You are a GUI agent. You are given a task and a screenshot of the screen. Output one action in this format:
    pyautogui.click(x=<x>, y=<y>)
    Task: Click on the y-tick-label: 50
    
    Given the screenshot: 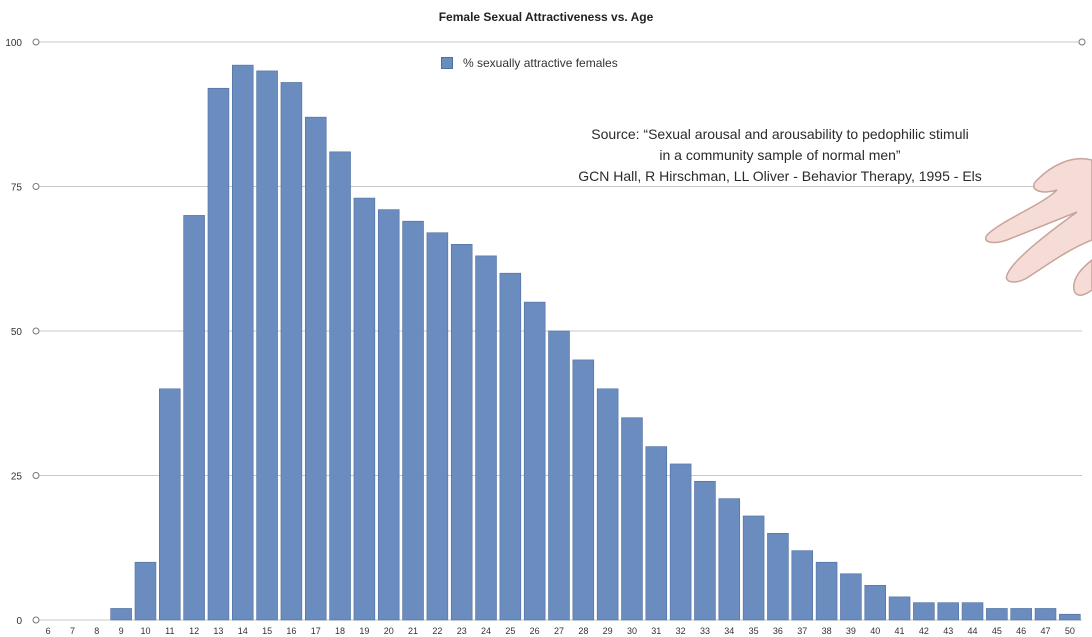 What is the action you would take?
    pyautogui.click(x=17, y=332)
    